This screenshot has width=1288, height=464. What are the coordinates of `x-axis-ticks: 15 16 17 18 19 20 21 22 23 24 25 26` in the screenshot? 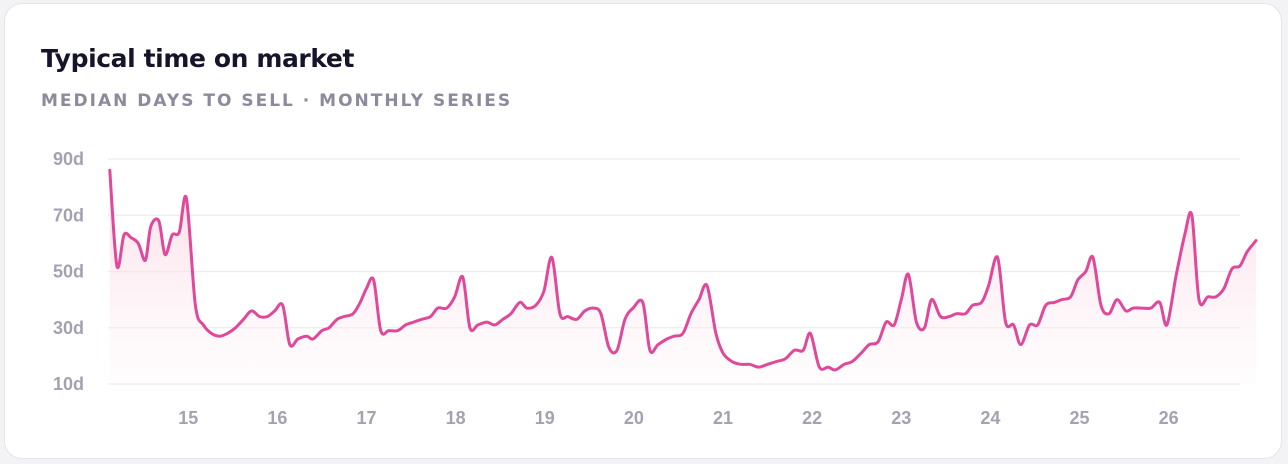 It's located at (678, 418).